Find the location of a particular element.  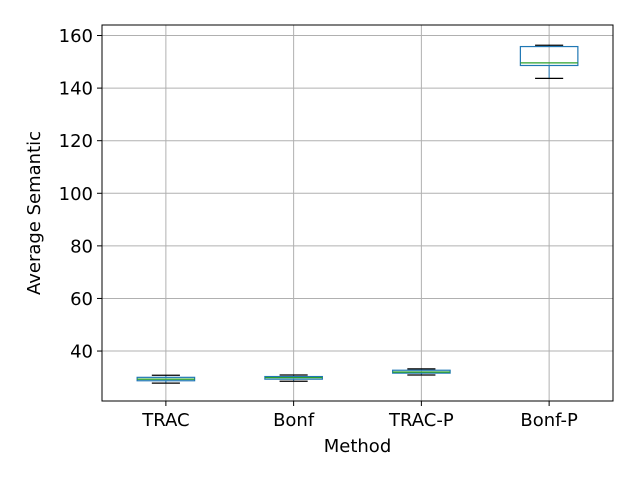

x-tick-label: Bonf-P is located at coordinates (549, 420).